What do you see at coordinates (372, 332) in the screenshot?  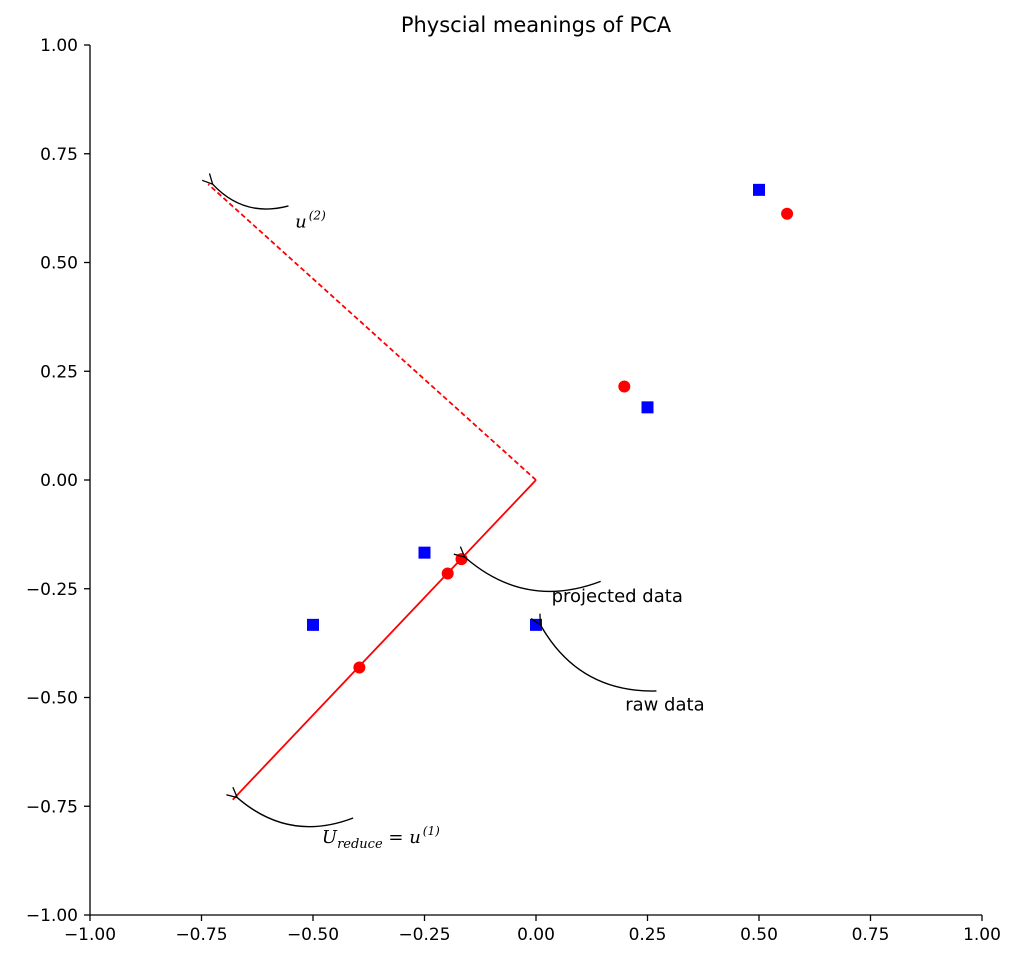 I see `vector-u2` at bounding box center [372, 332].